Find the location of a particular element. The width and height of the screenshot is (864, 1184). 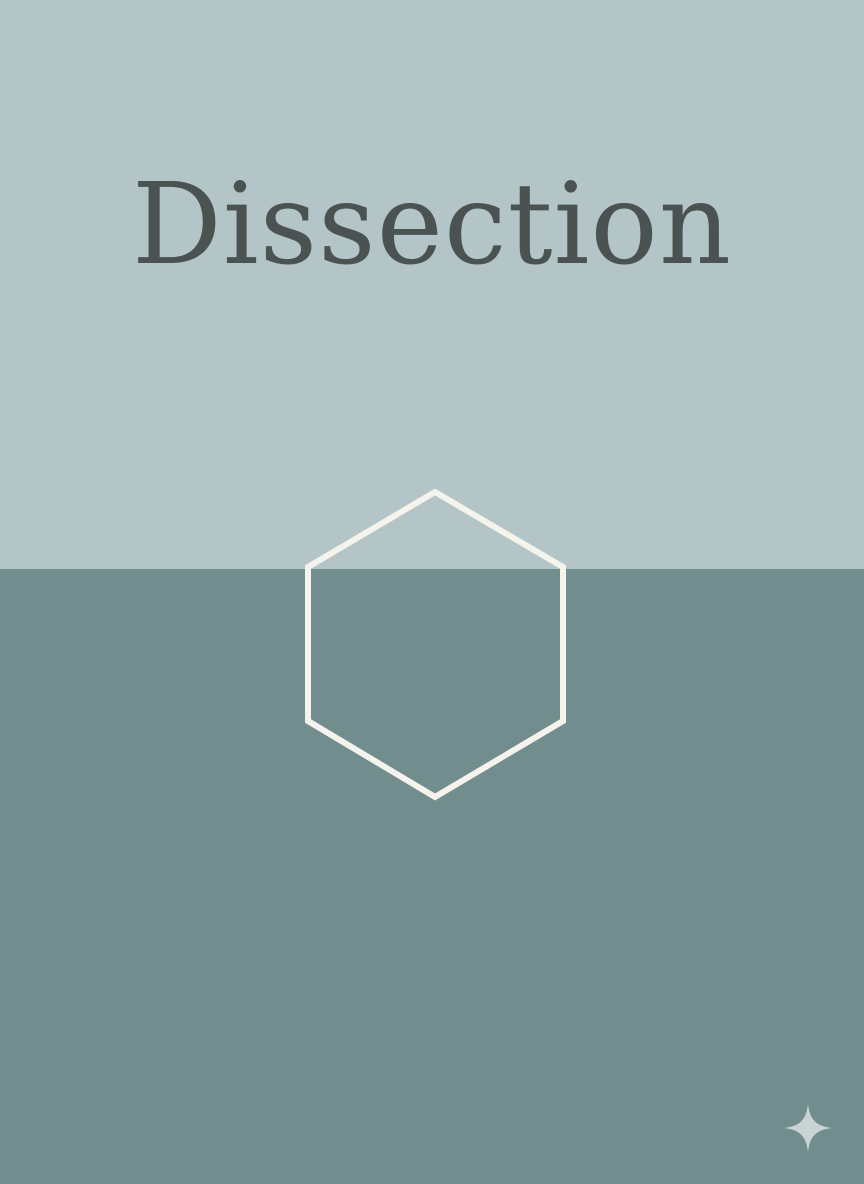

sparkle-shape is located at coordinates (808, 1128).